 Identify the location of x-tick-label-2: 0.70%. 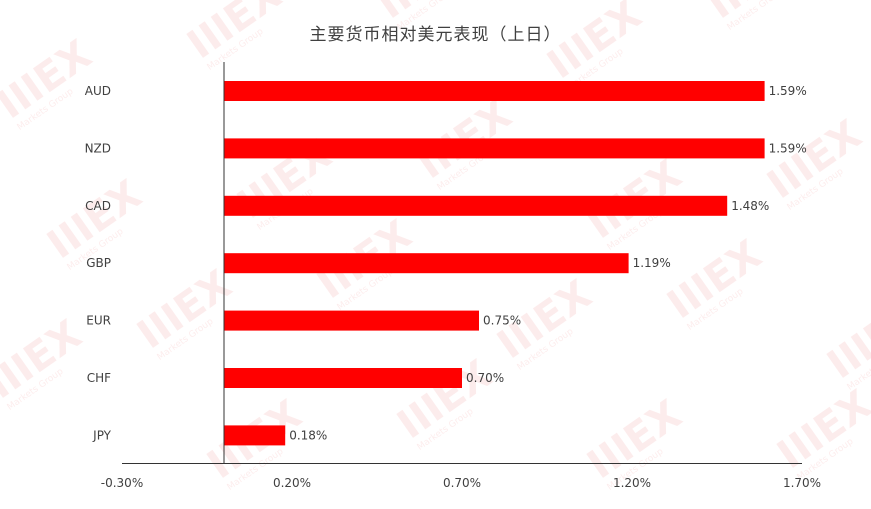
(462, 483).